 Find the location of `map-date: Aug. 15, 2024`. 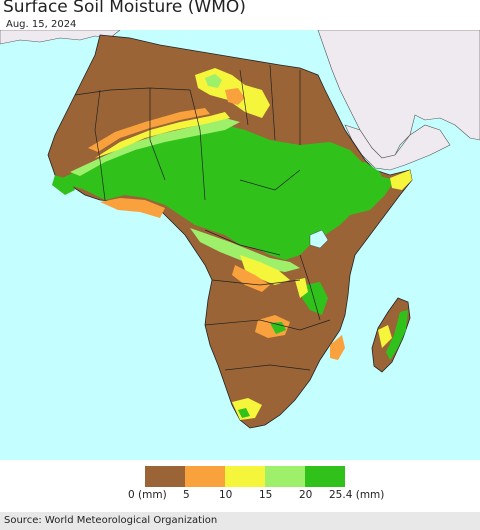

map-date: Aug. 15, 2024 is located at coordinates (41, 24).